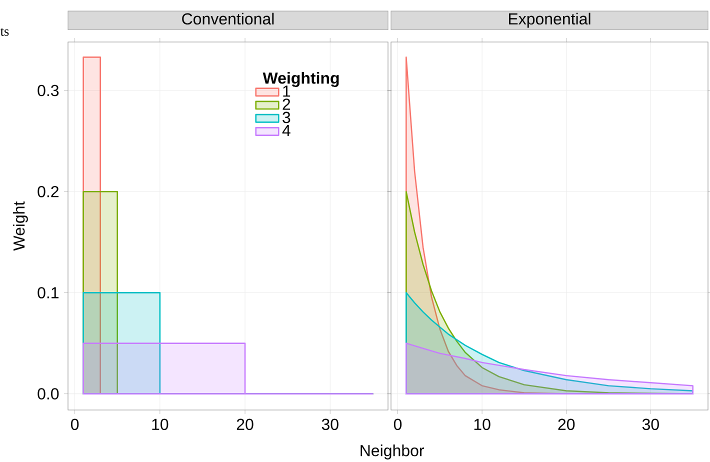 Image resolution: width=710 pixels, height=462 pixels. I want to click on chart-title: Conventional, so click(228, 18).